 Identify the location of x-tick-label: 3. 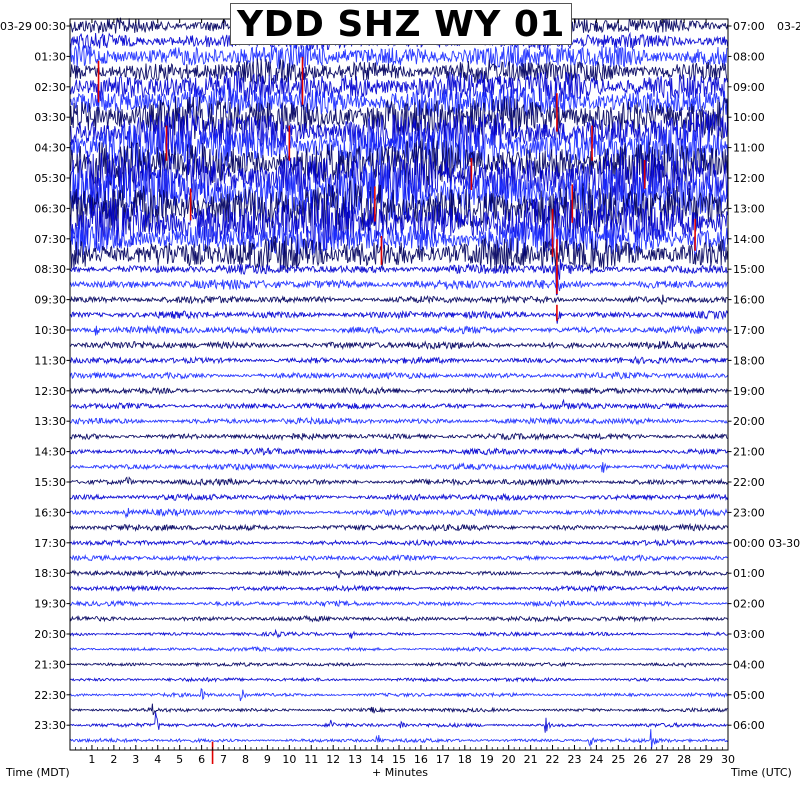
(135, 759).